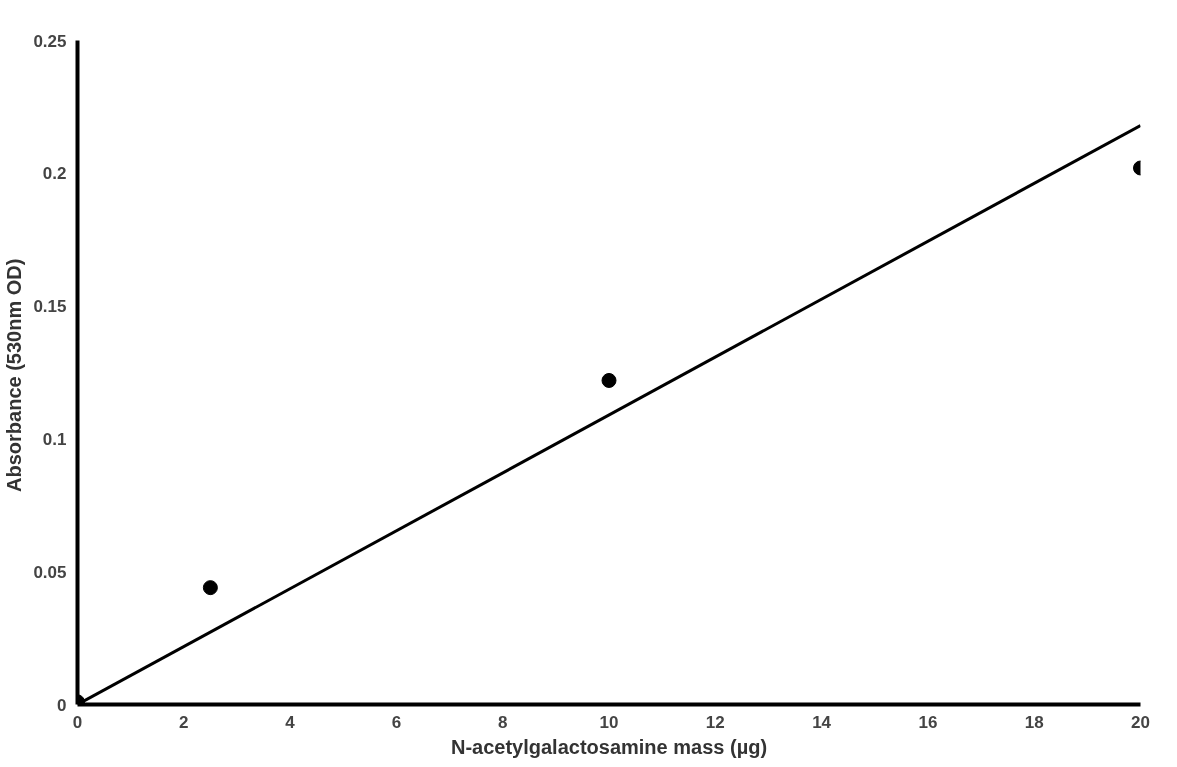 Image resolution: width=1177 pixels, height=767 pixels. Describe the element at coordinates (502, 722) in the screenshot. I see `x-tick-label: 8` at that location.